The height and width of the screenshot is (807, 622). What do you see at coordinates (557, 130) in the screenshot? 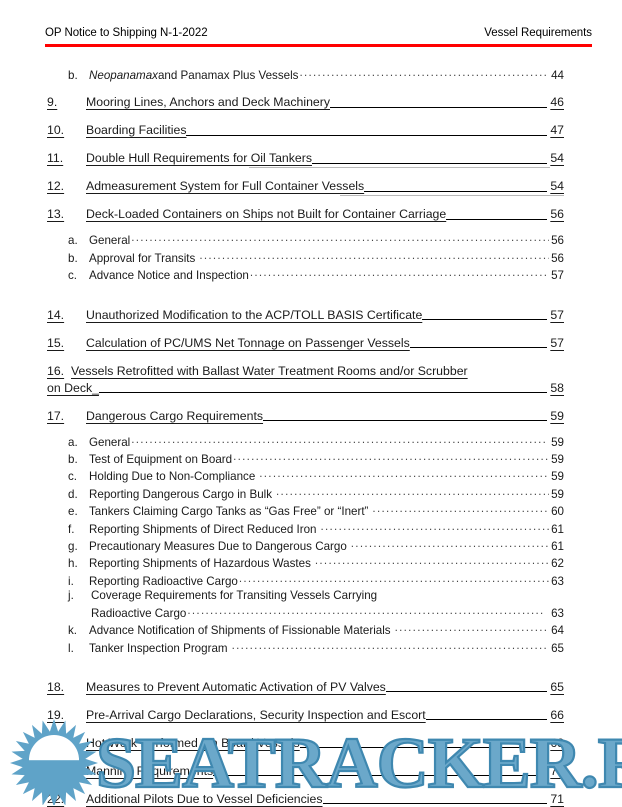
I see `page-number: 47` at bounding box center [557, 130].